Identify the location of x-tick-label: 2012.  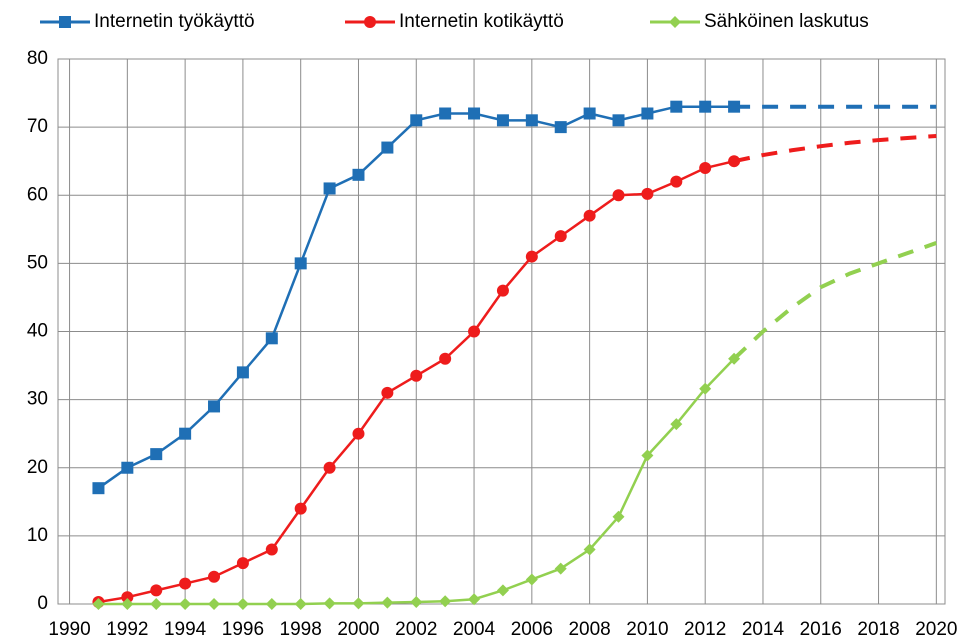
(705, 629).